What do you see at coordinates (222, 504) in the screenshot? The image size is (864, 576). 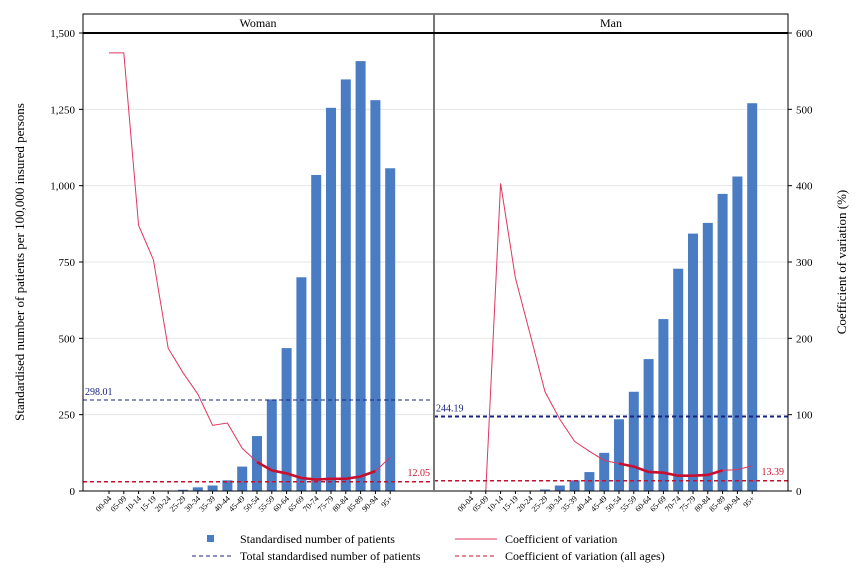 I see `x-tick-label-woman-40-44: 40-44` at bounding box center [222, 504].